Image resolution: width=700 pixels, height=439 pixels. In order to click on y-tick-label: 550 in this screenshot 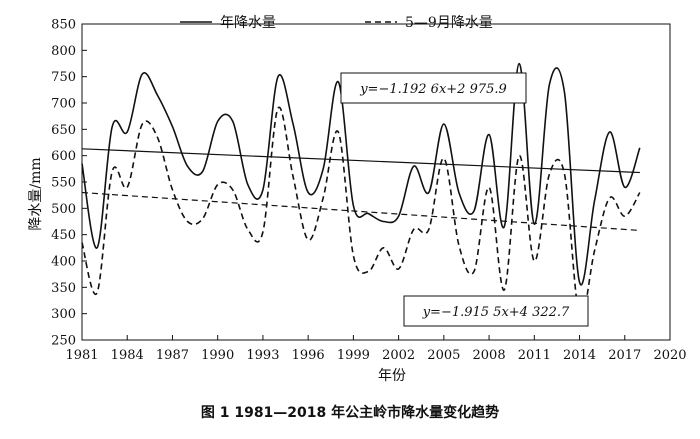, I will do `click(63, 183)`.